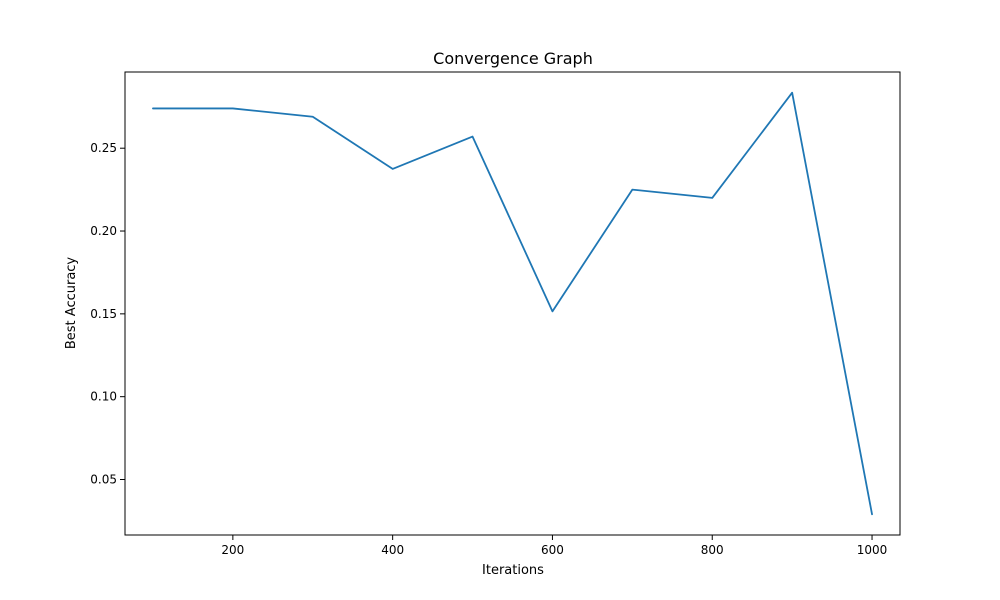 The width and height of the screenshot is (1000, 600). I want to click on x-tick-label: 200, so click(232, 550).